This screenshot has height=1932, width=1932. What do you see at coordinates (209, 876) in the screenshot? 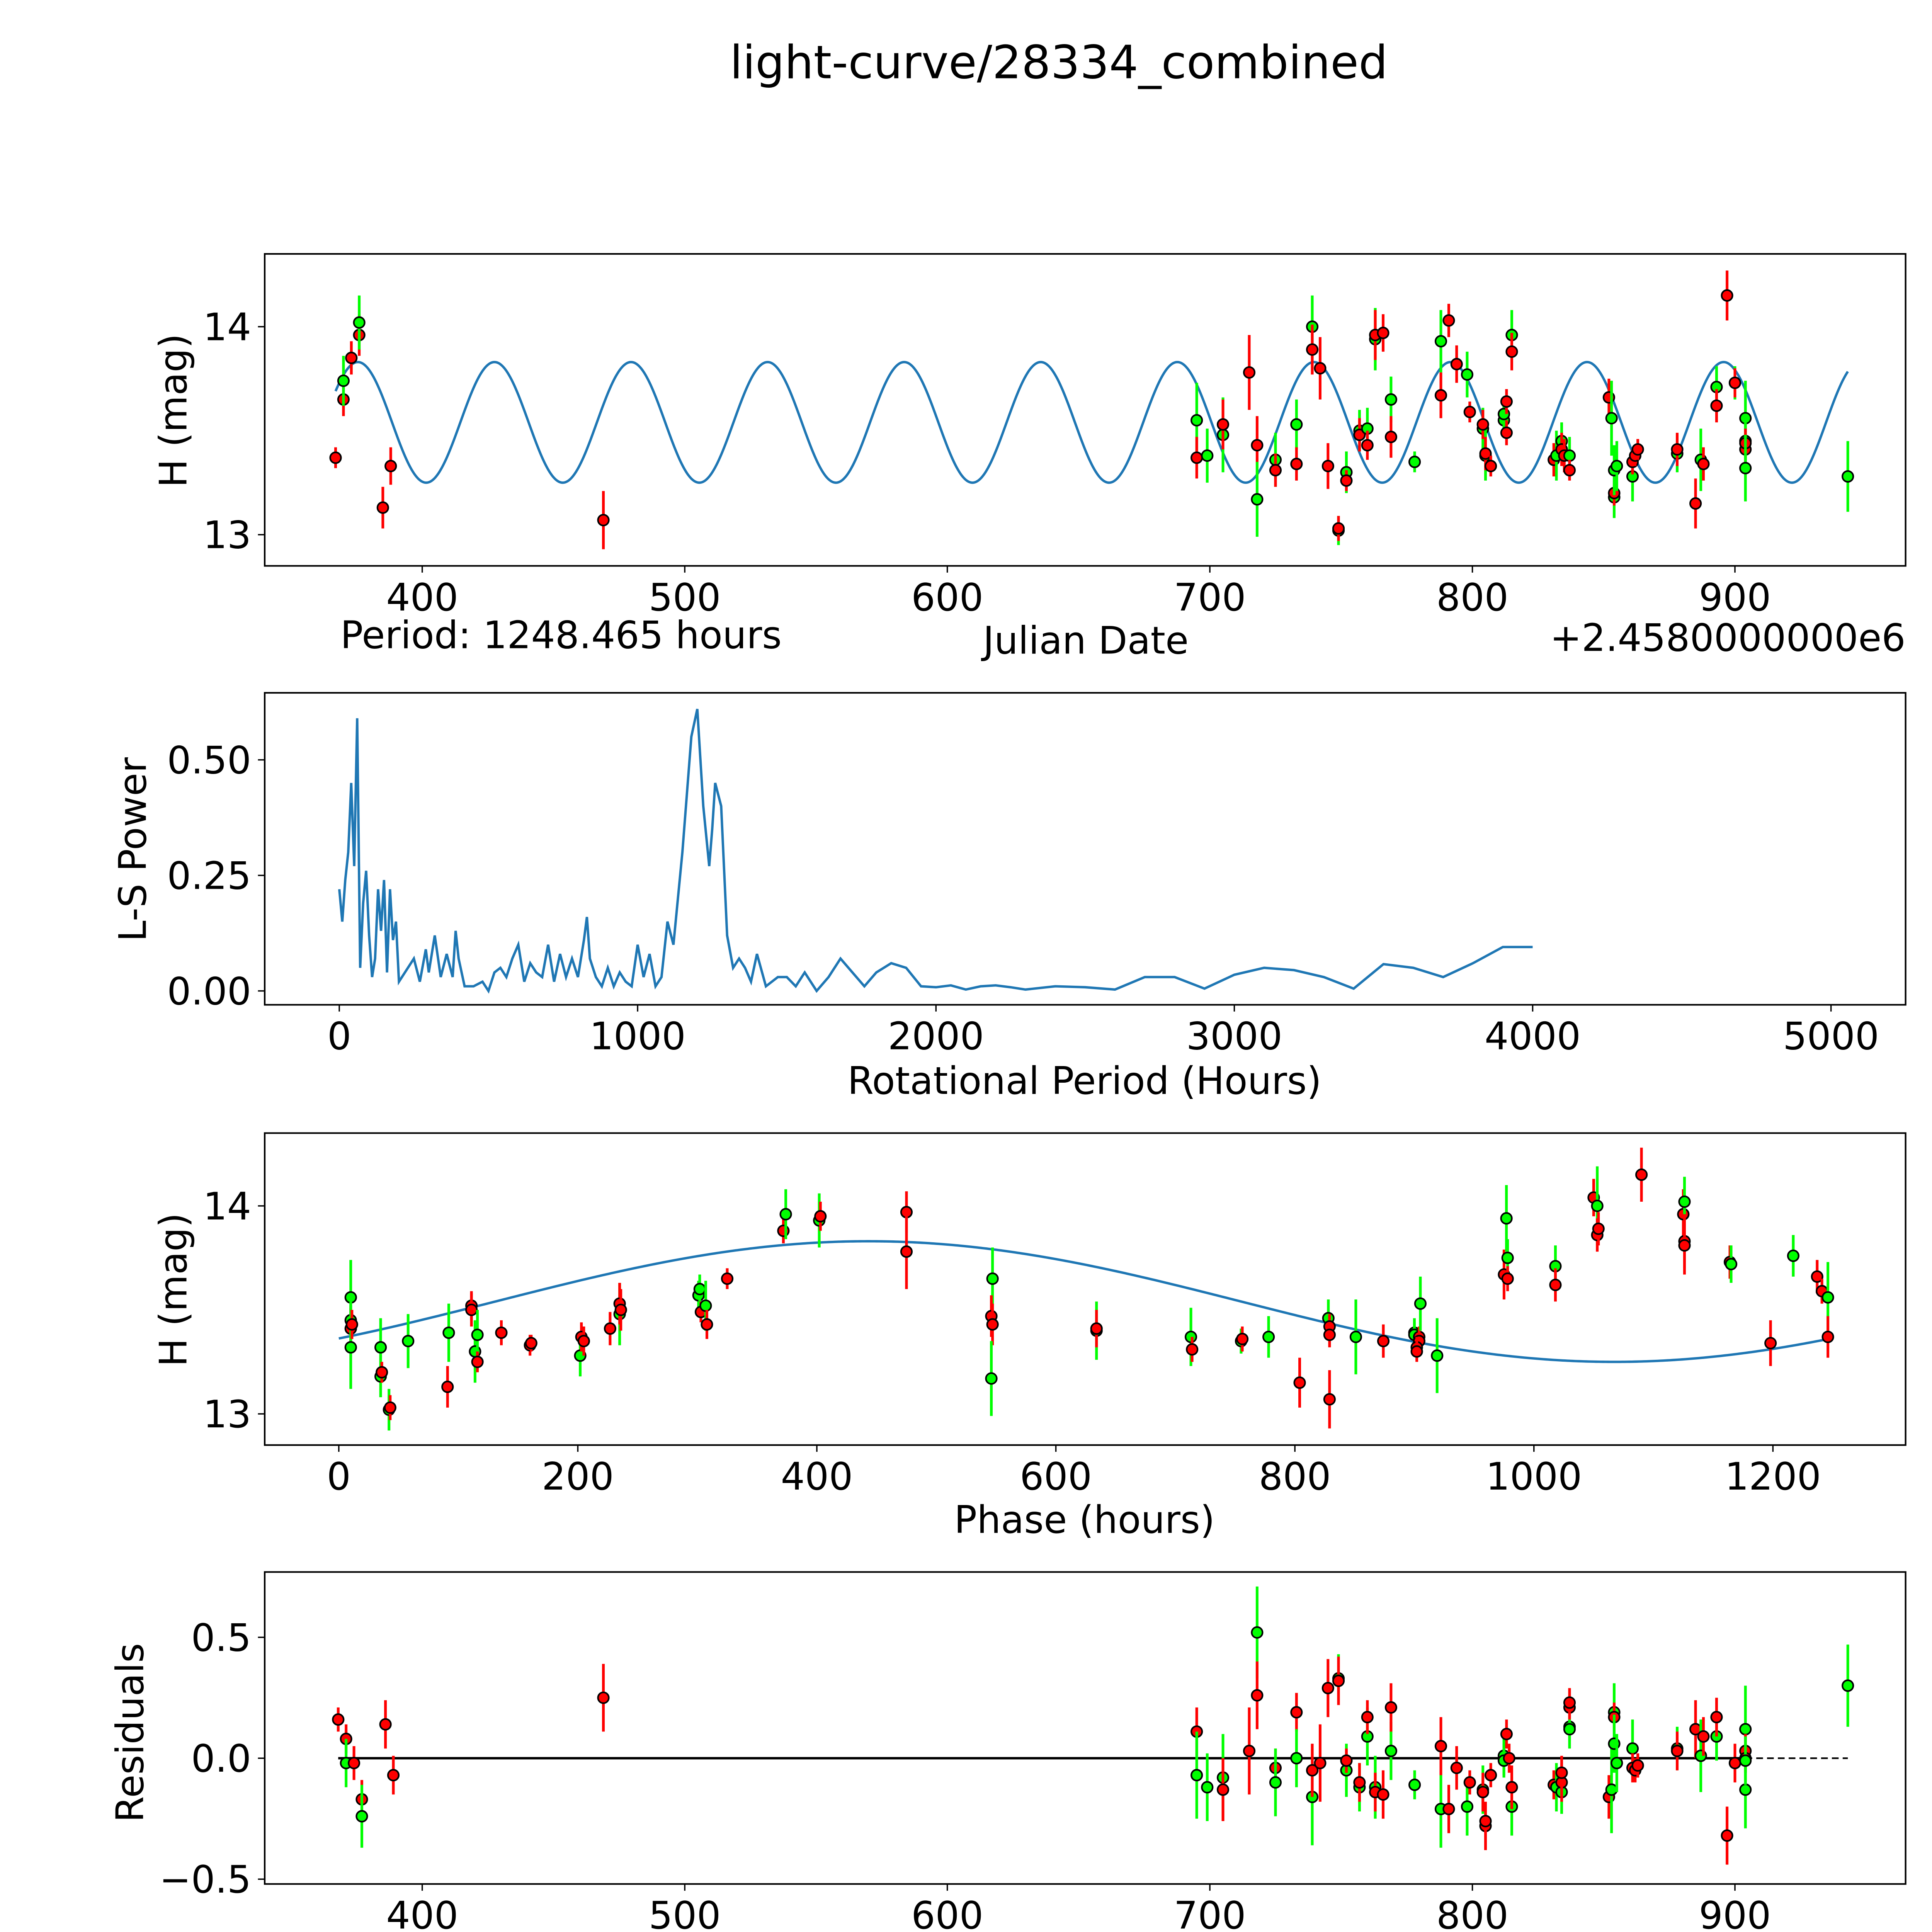
I see `y-tick-label: 0.25` at bounding box center [209, 876].